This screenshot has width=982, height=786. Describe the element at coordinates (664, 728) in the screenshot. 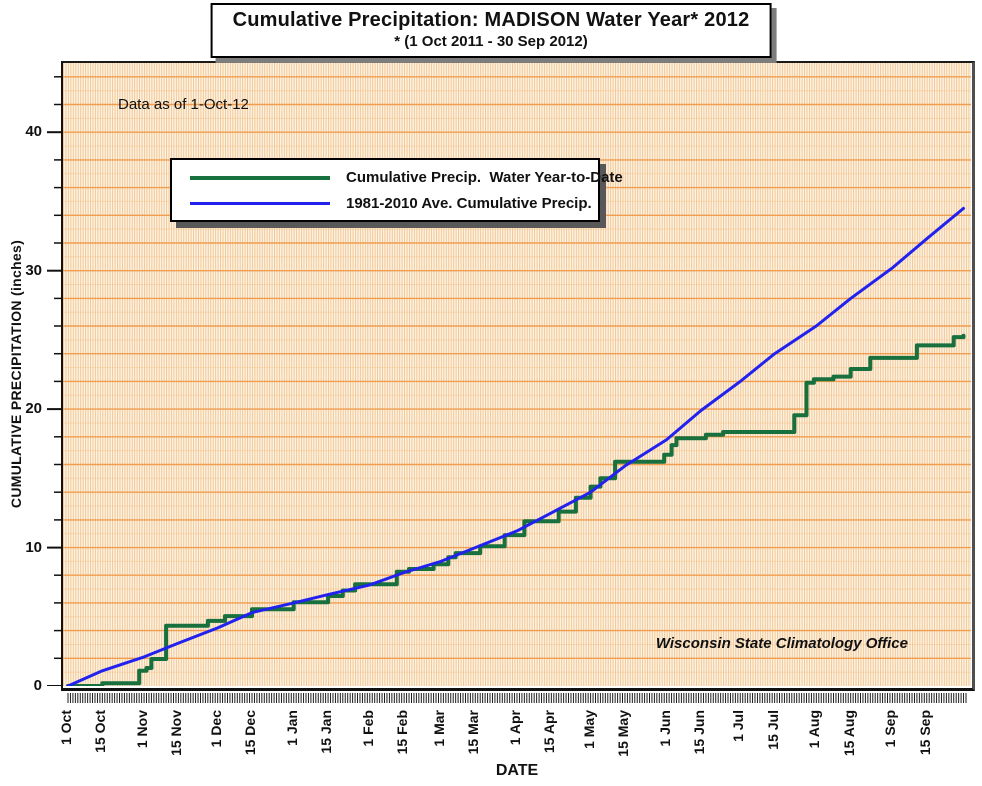

I see `x-tick-label: 1 Jun` at that location.